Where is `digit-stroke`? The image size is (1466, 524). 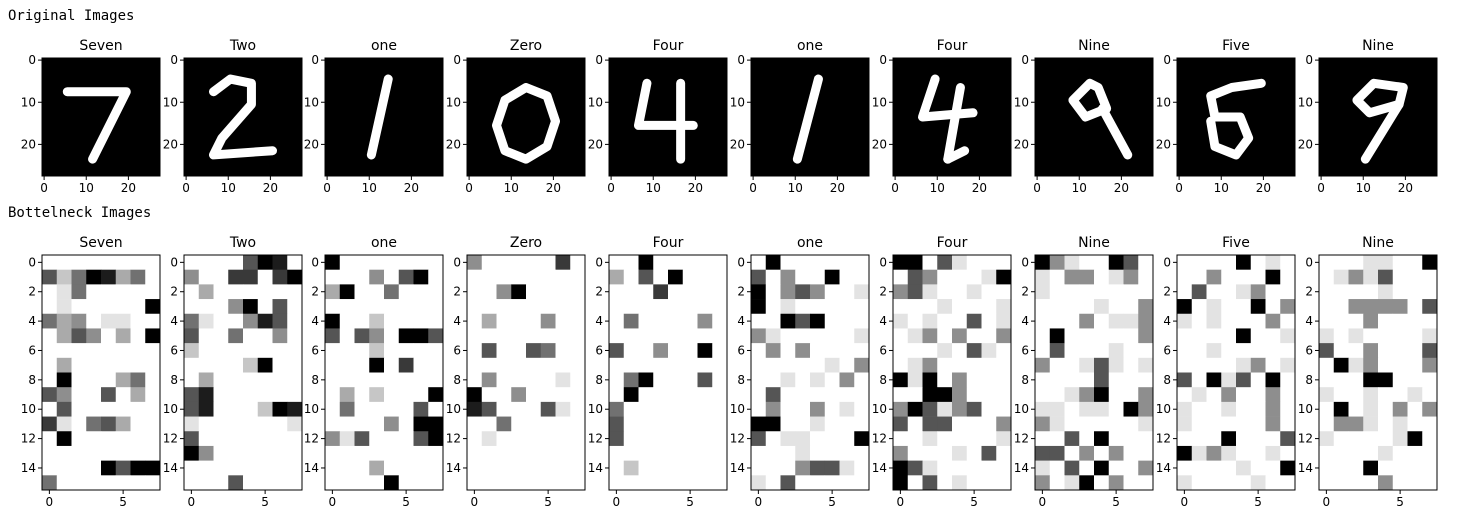
digit-stroke is located at coordinates (243, 117).